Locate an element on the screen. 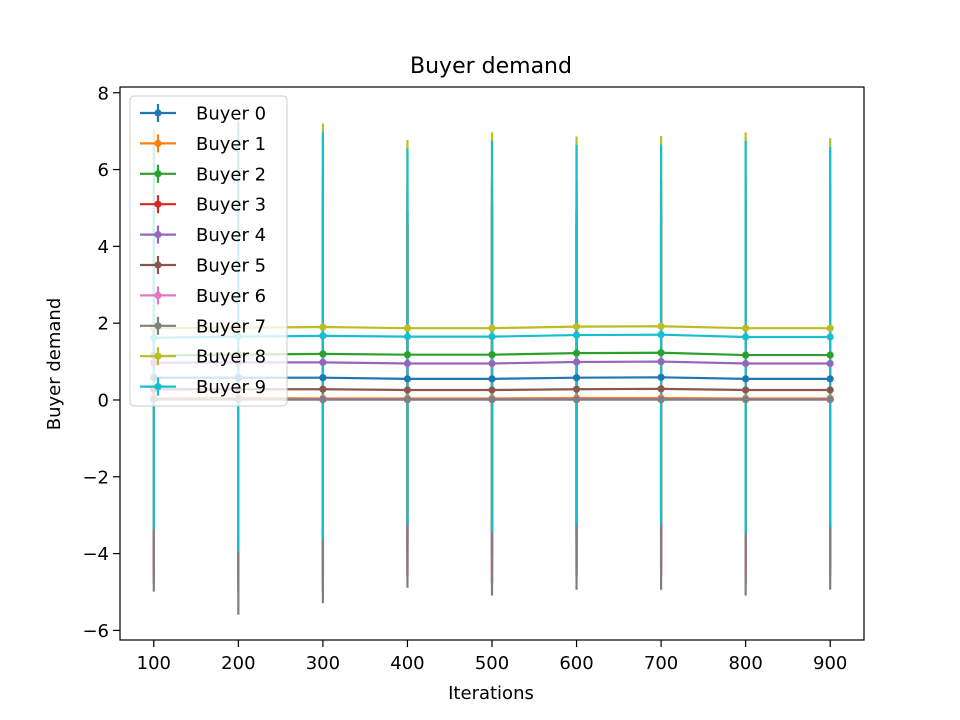 Image resolution: width=960 pixels, height=720 pixels. x-tick-label: 800 is located at coordinates (745, 663).